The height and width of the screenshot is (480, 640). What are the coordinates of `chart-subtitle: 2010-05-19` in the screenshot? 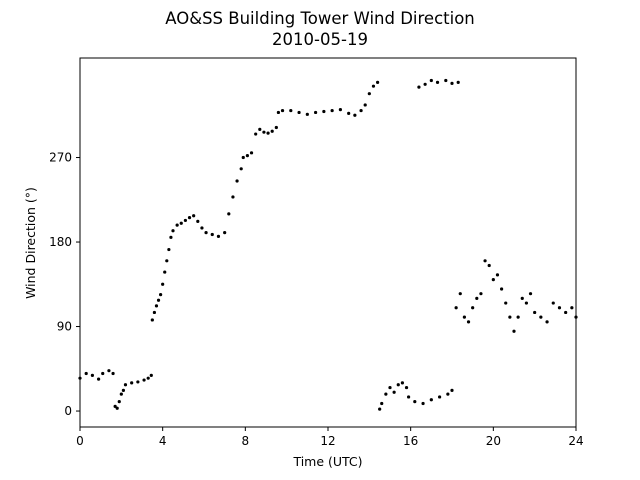 It's located at (320, 39).